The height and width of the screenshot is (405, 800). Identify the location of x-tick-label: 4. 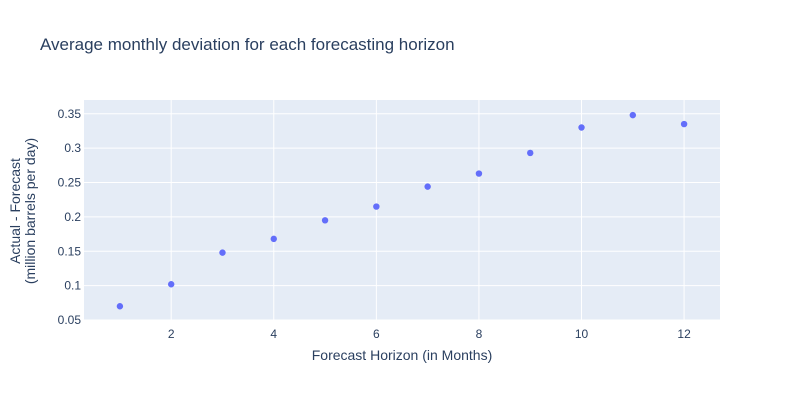
(273, 334).